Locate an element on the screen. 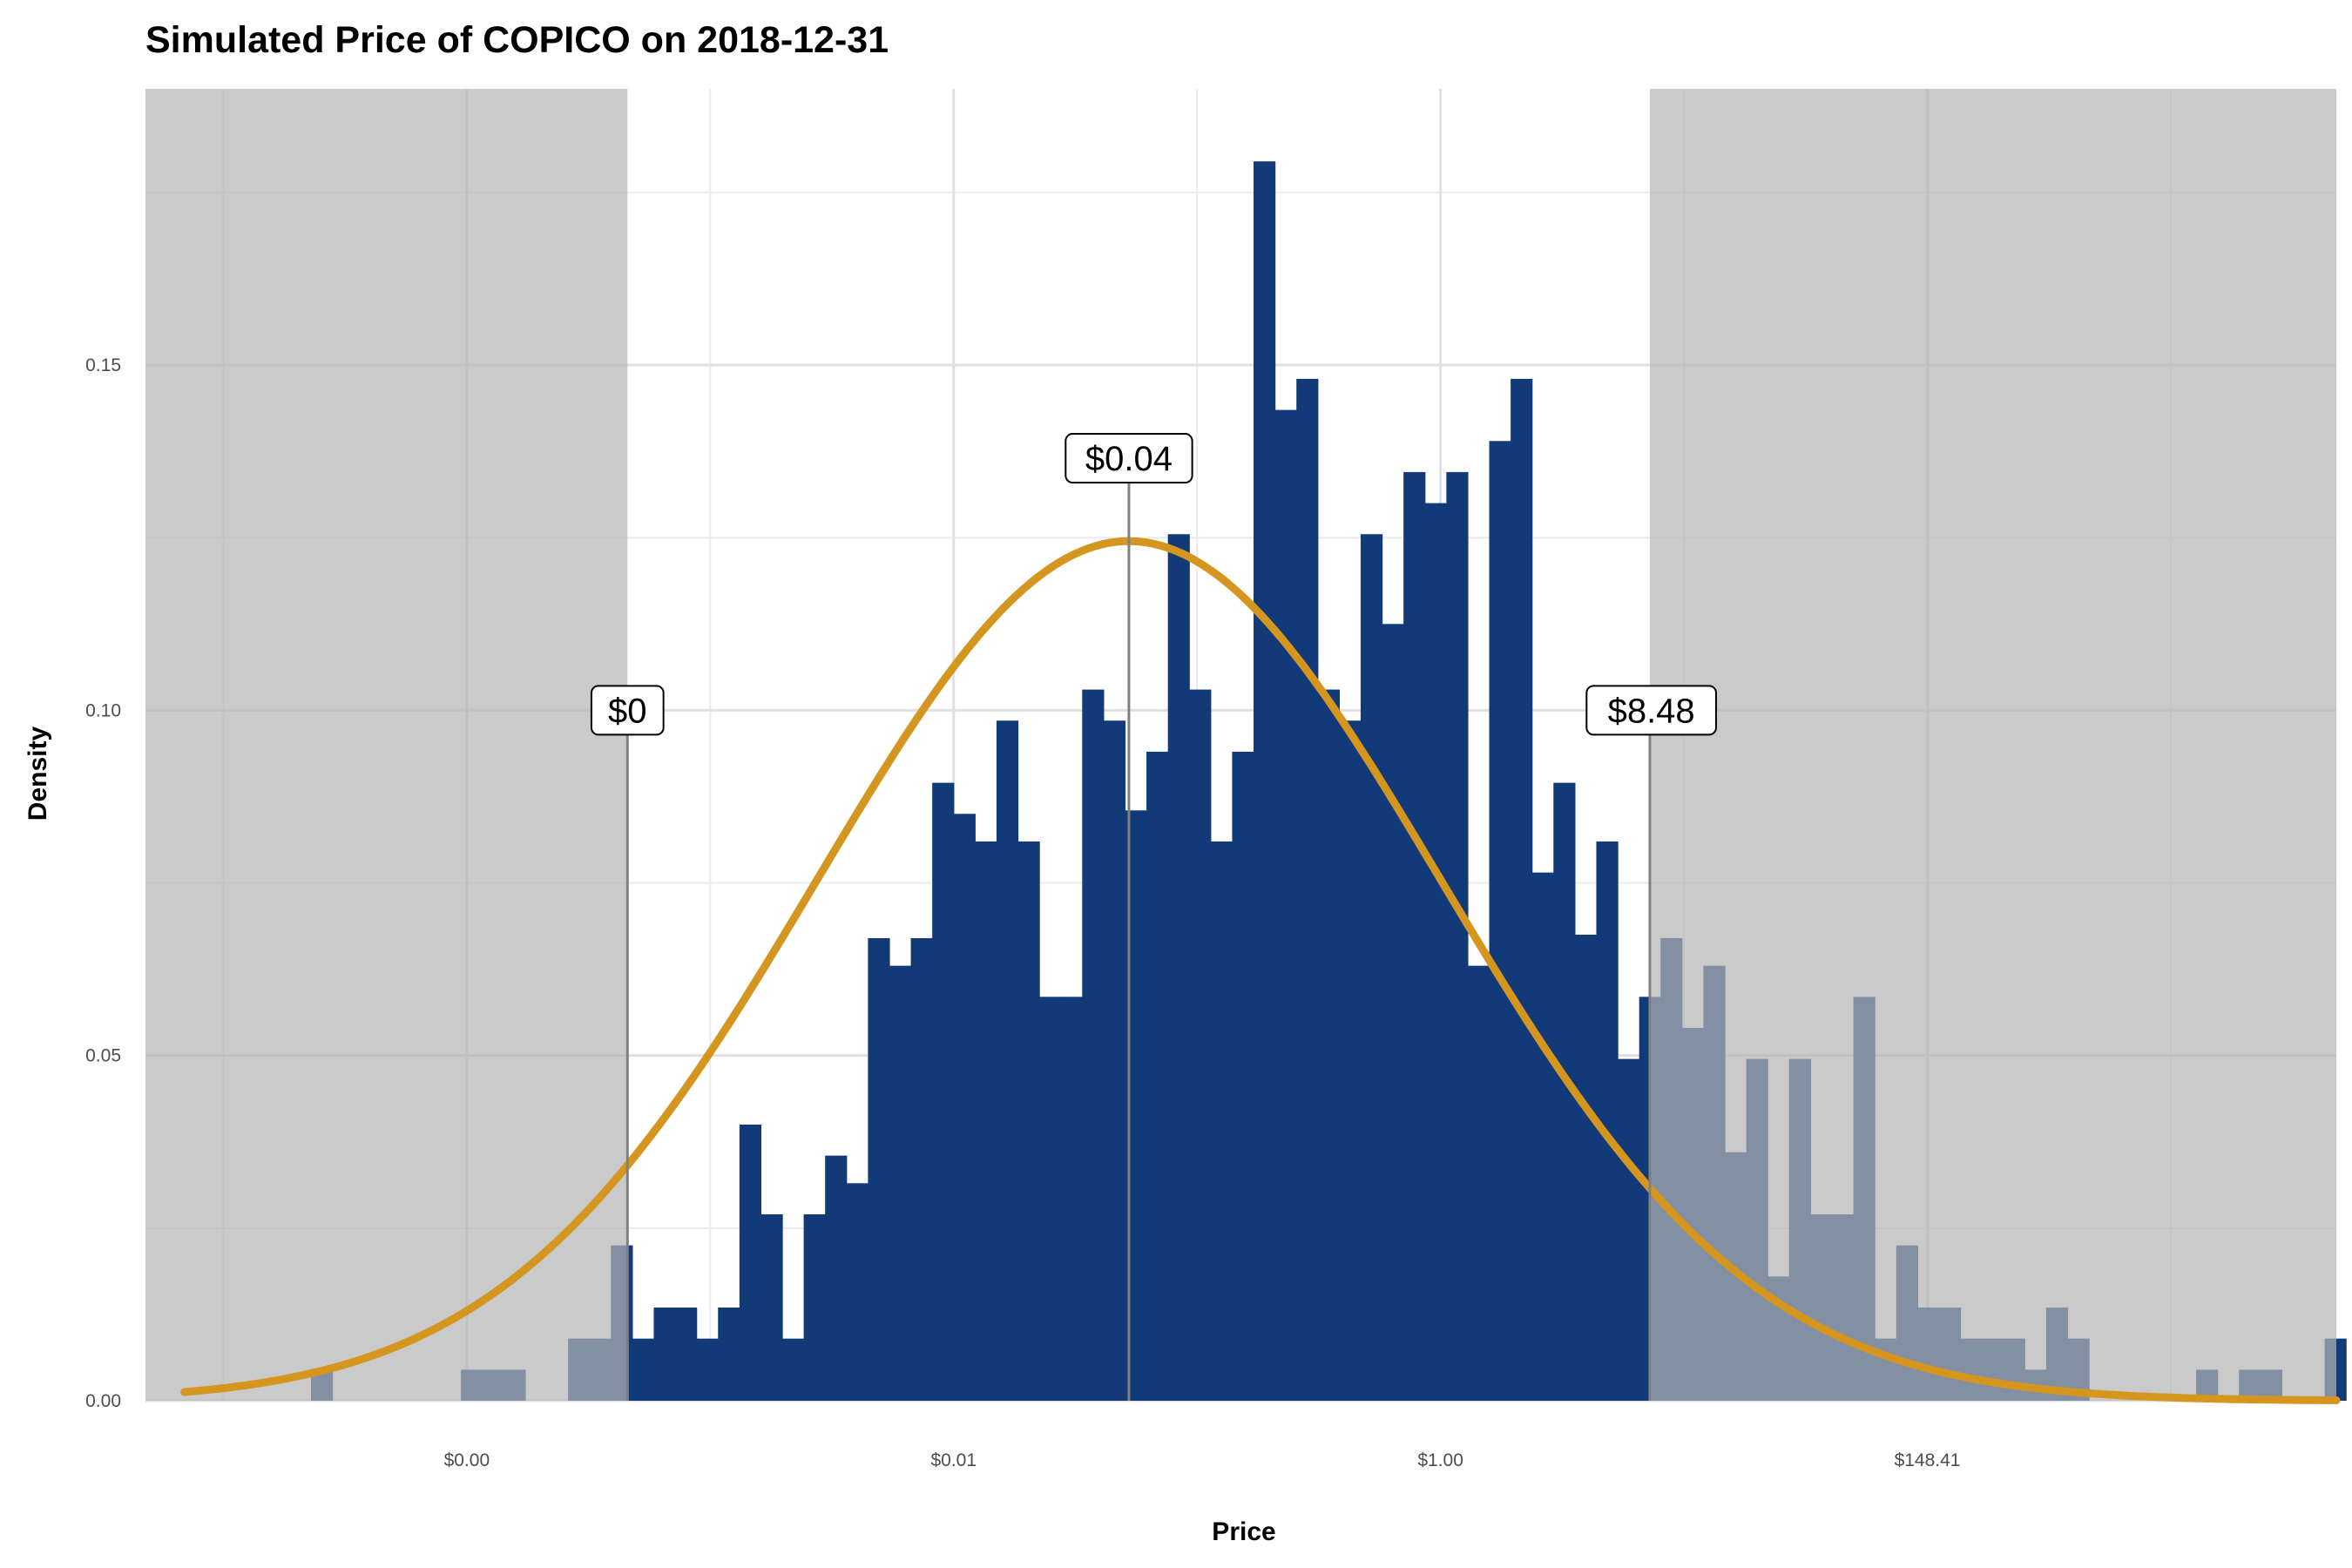 The width and height of the screenshot is (2352, 1568). y-axis-ticks: 0.00 0.05 0.10 0.15 is located at coordinates (103, 883).